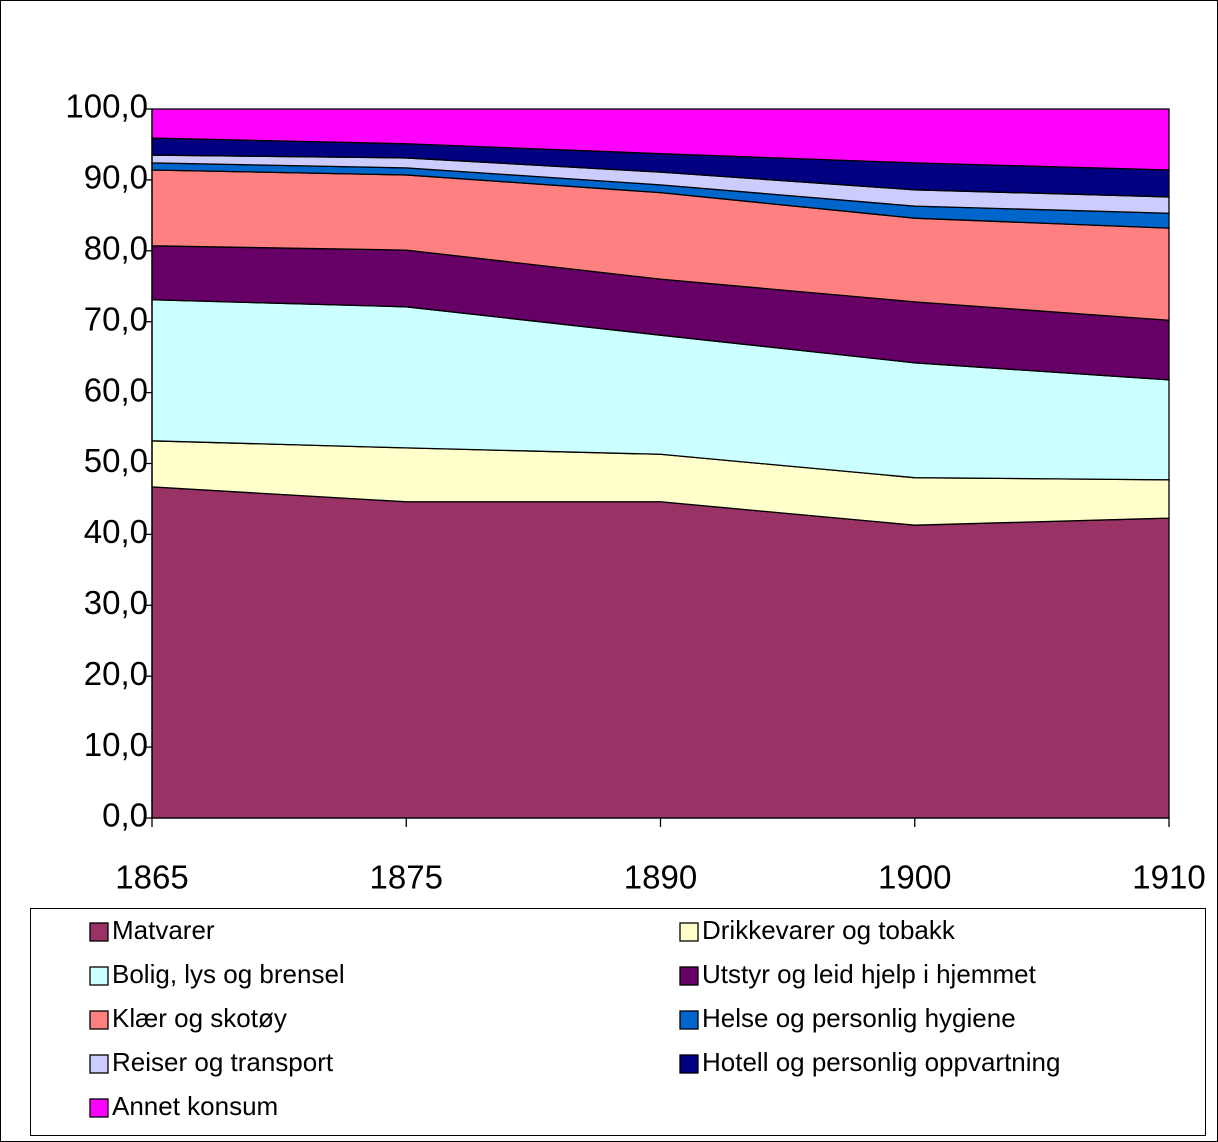  Describe the element at coordinates (829, 930) in the screenshot. I see `legend-label: Drikkevarer og tobakk` at that location.